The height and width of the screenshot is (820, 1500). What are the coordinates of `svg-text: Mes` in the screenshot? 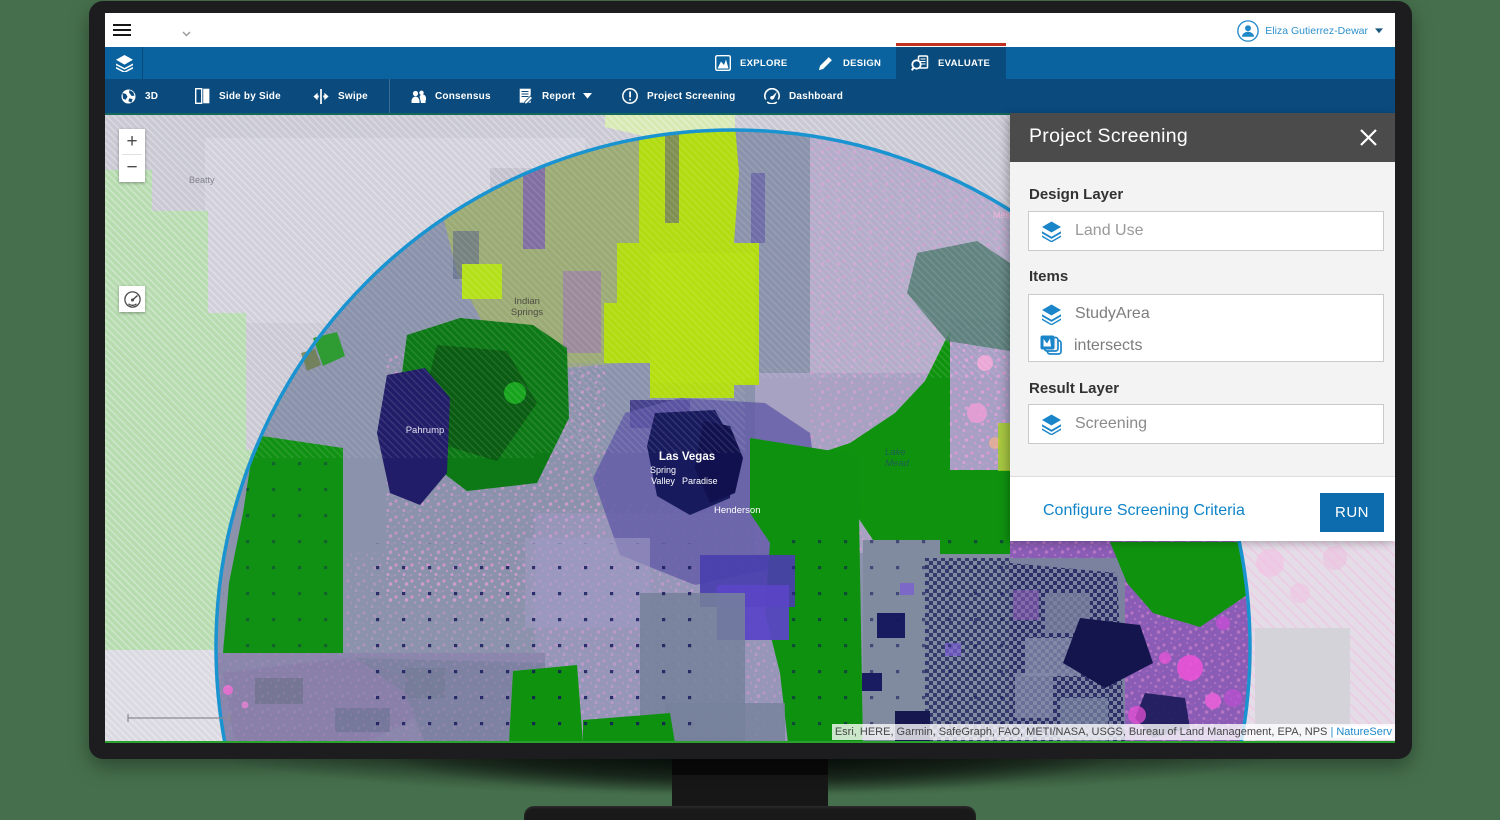 It's located at (1002, 215).